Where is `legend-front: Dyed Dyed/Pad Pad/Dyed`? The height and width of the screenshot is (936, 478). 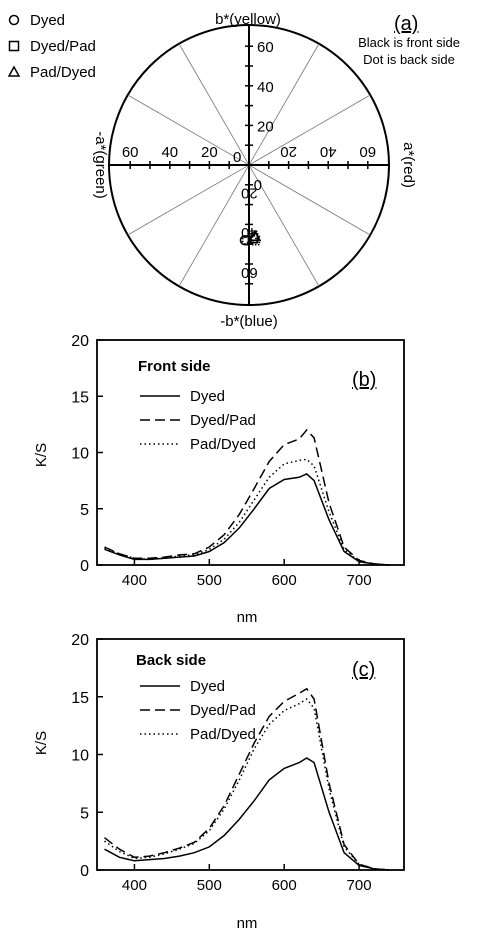 legend-front: Dyed Dyed/Pad Pad/Dyed is located at coordinates (198, 420).